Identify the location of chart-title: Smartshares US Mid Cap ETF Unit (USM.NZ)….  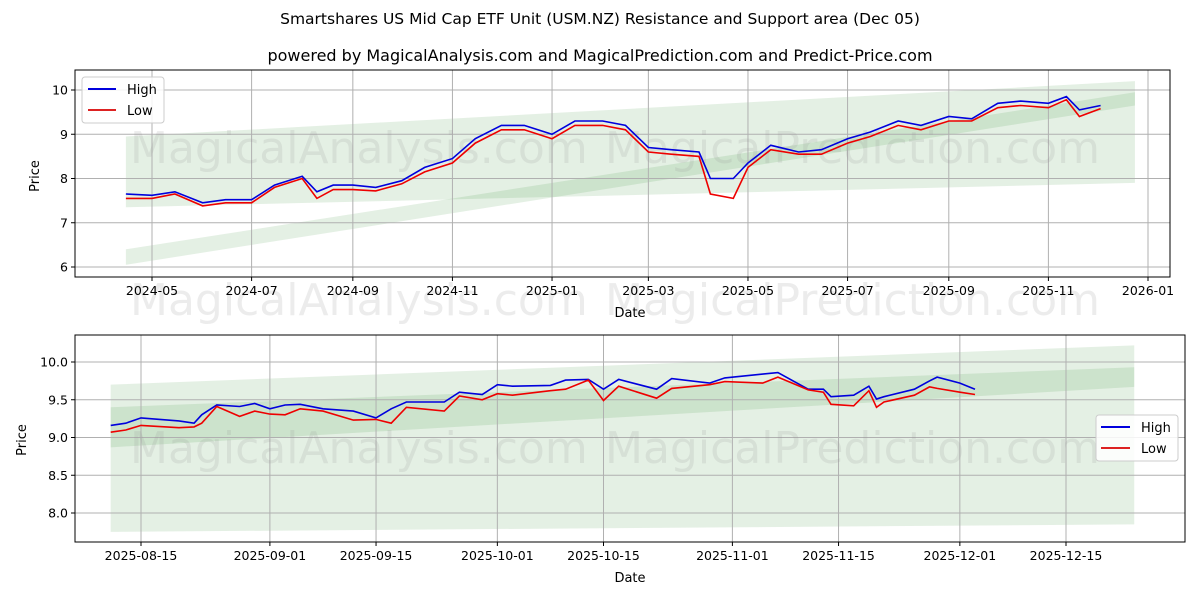
(600, 19).